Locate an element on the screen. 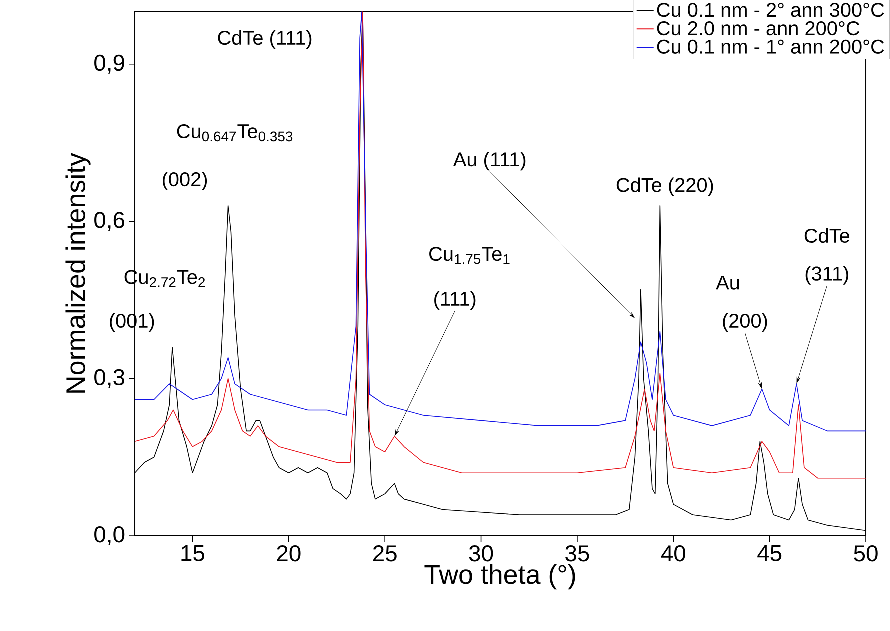  legend-label: Cu 0.1 nm - 1° ann 200°C is located at coordinates (770, 47).